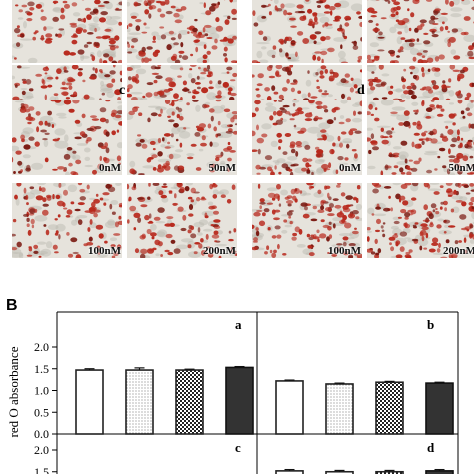  Describe the element at coordinates (430, 324) in the screenshot. I see `panel-label: b` at that location.